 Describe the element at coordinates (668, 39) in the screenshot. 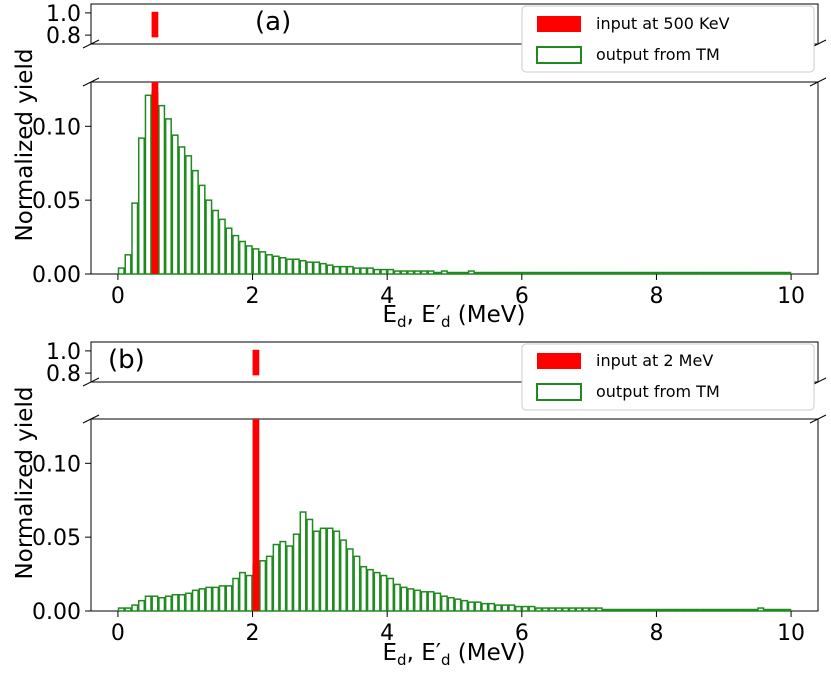

I see `panel-a-legend-box` at that location.